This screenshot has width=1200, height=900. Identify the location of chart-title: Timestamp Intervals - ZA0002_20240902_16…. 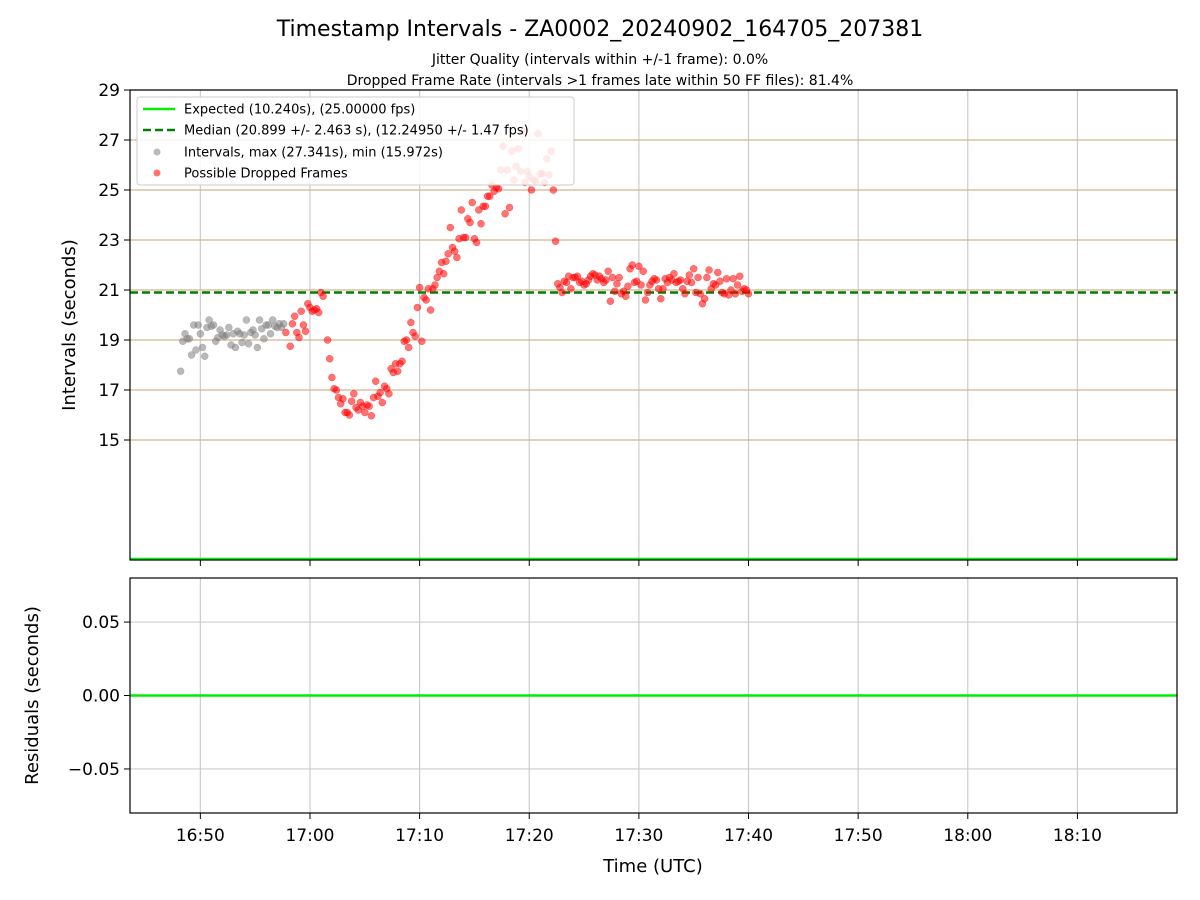
(600, 29).